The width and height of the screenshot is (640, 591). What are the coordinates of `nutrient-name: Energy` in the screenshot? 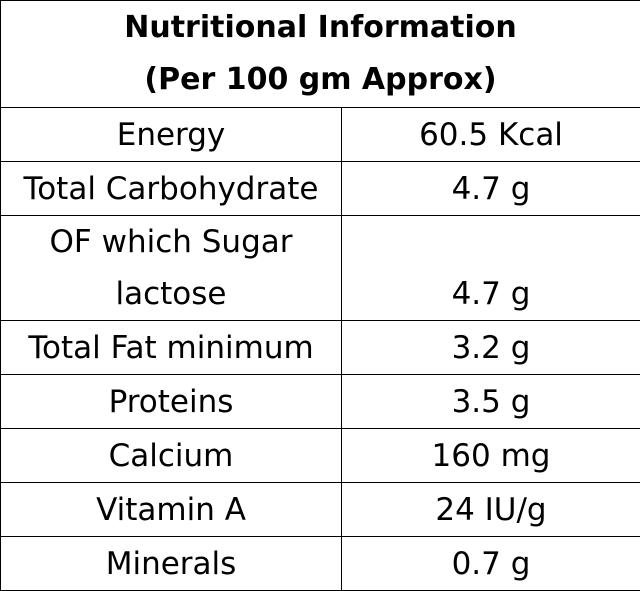 It's located at (171, 135).